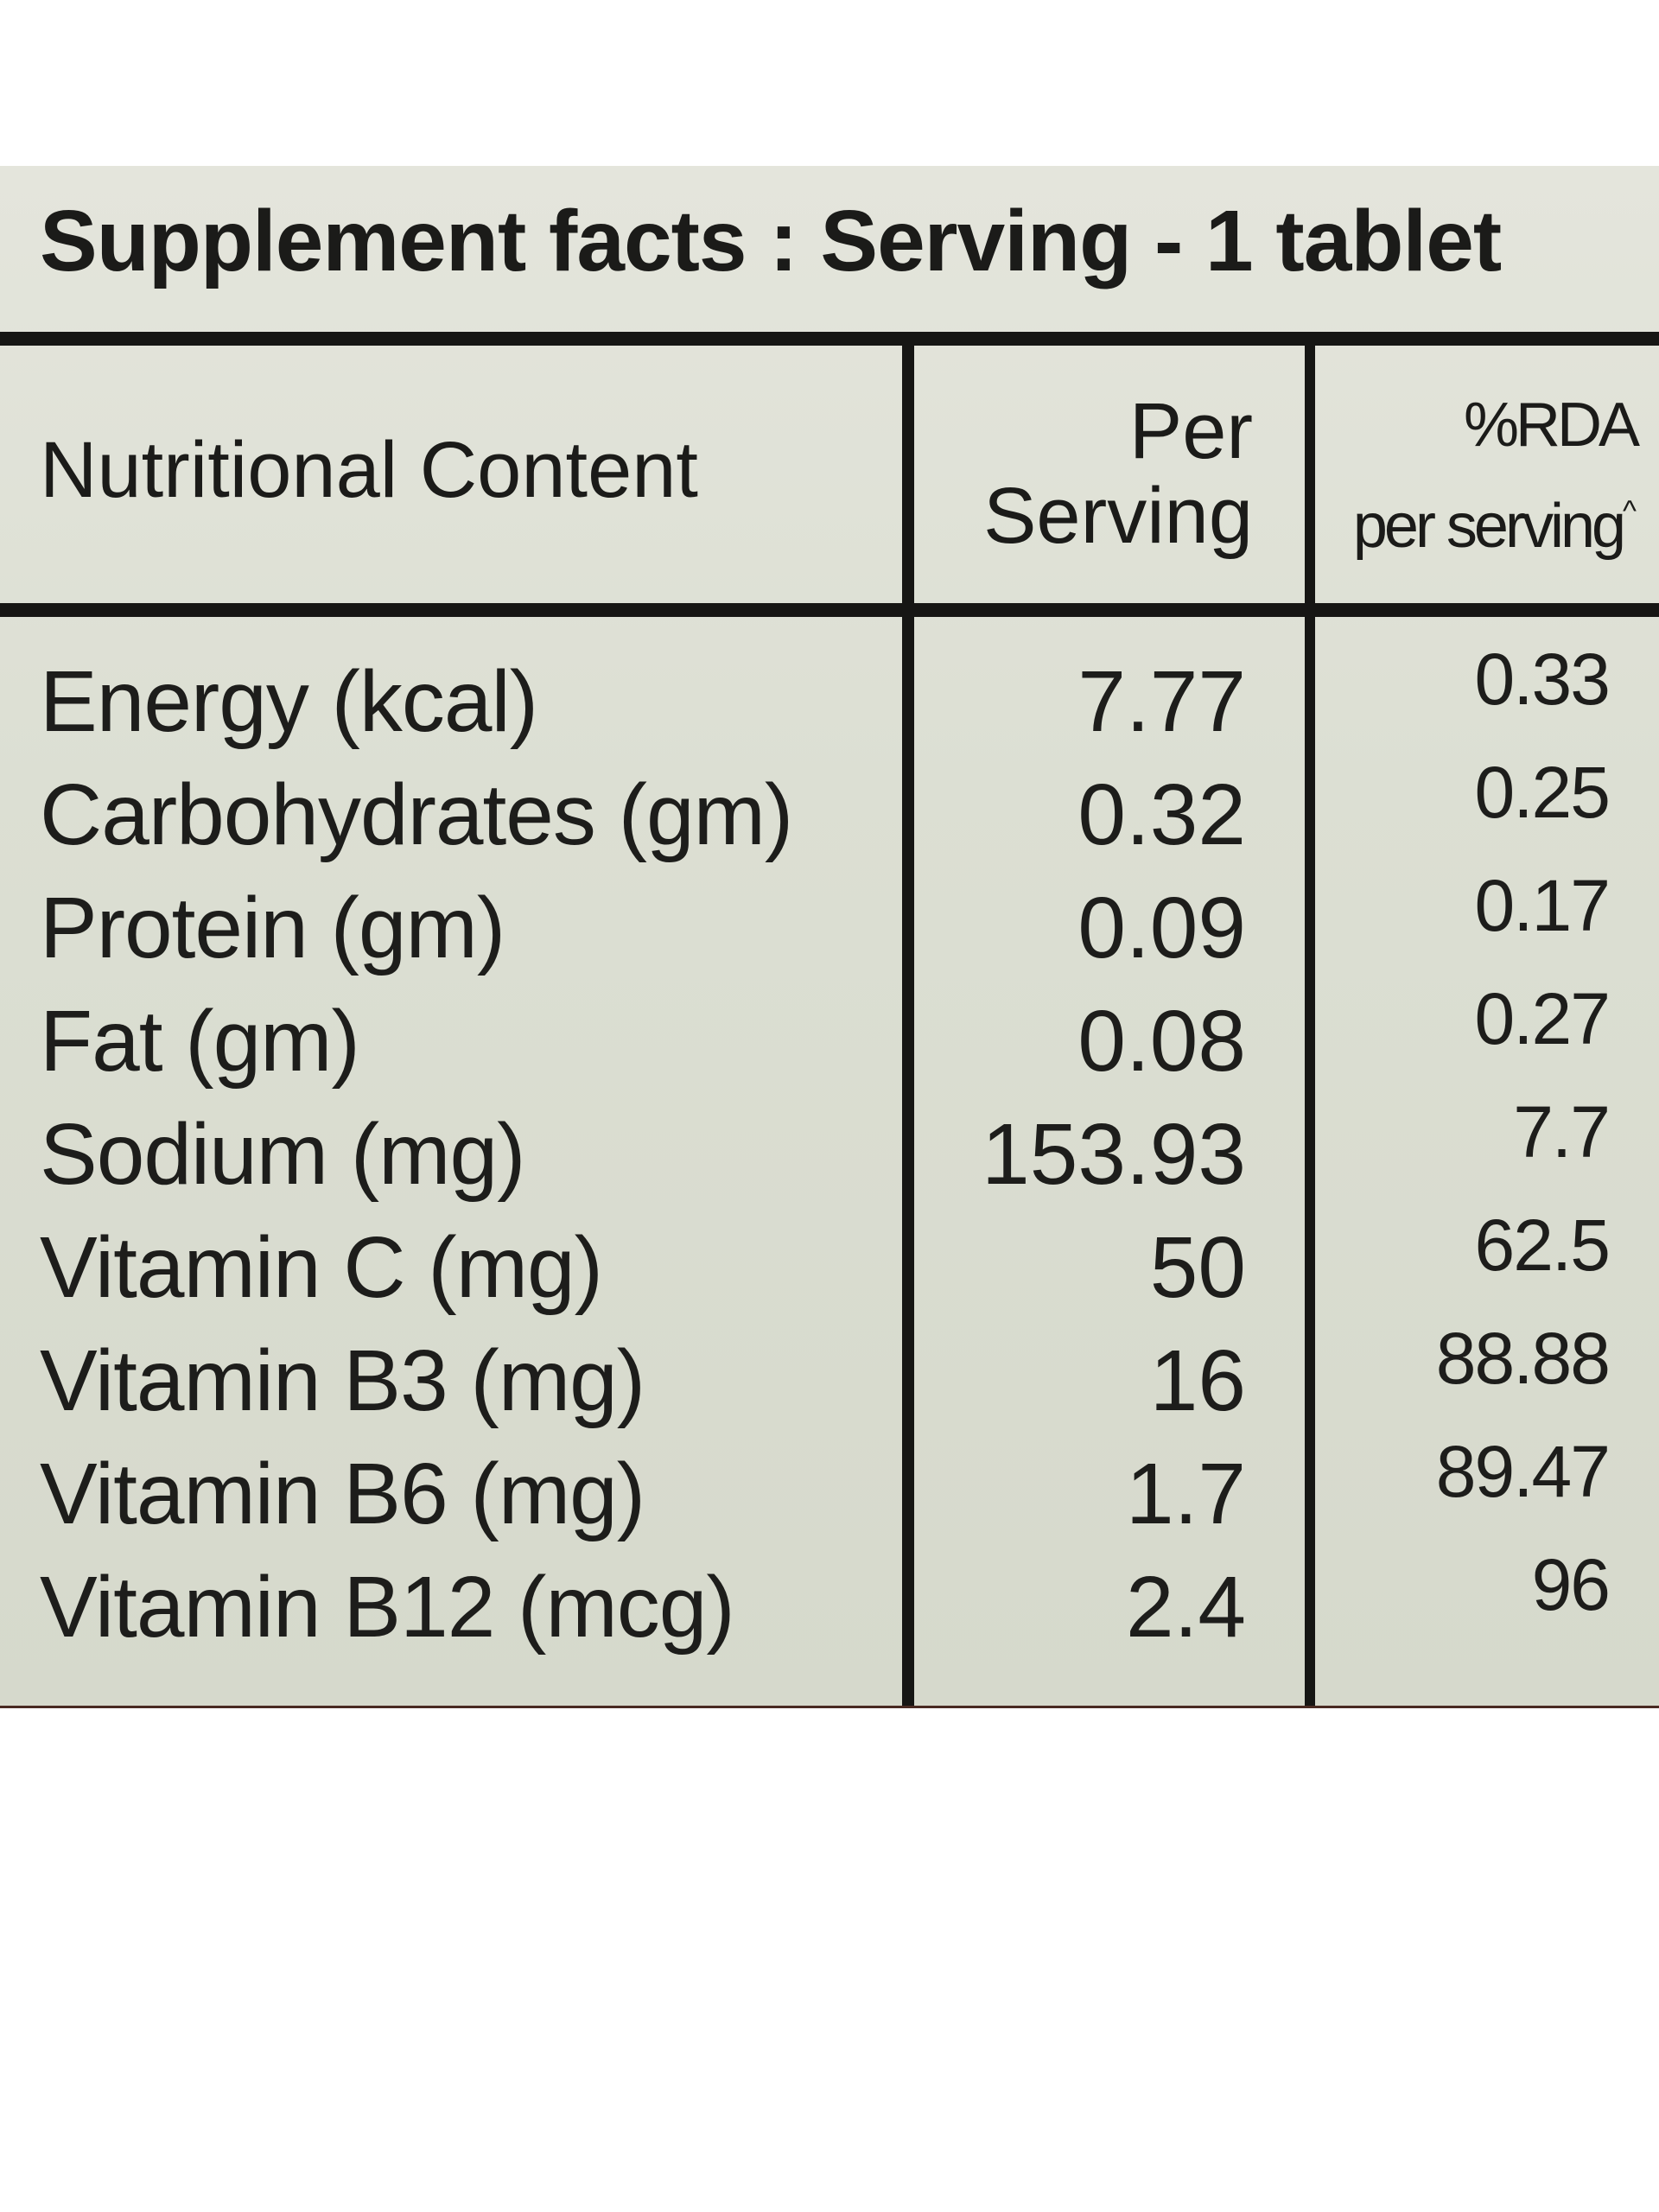 This screenshot has height=2212, width=1659. Describe the element at coordinates (1562, 1132) in the screenshot. I see `rda-value: 7.7` at that location.